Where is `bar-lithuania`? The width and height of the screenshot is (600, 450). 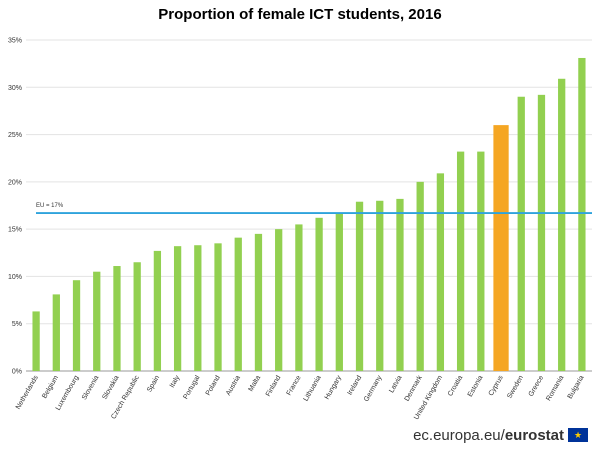 bar-lithuania is located at coordinates (319, 294).